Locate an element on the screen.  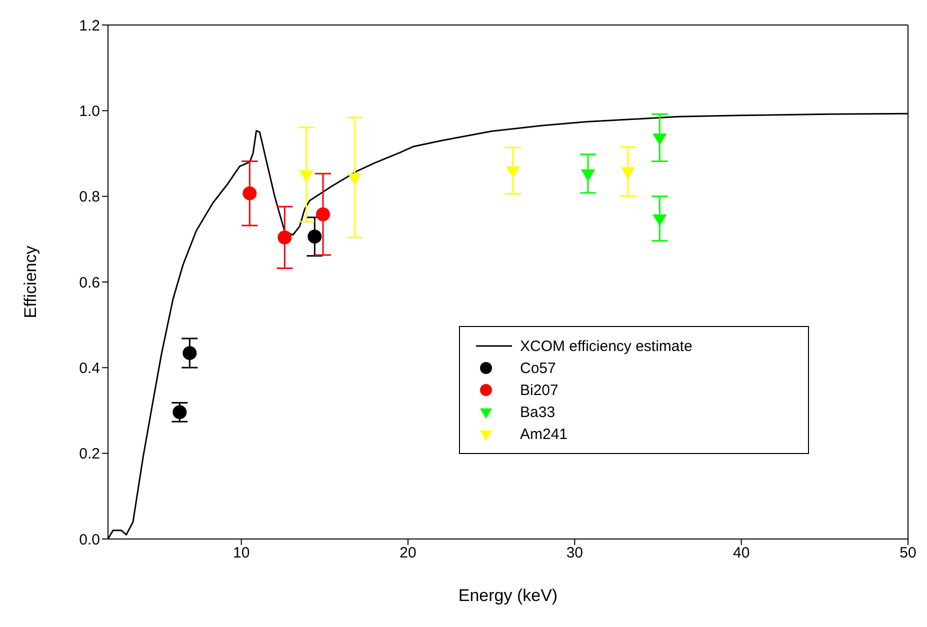
y-tick-label: 0.0 is located at coordinates (89, 539).